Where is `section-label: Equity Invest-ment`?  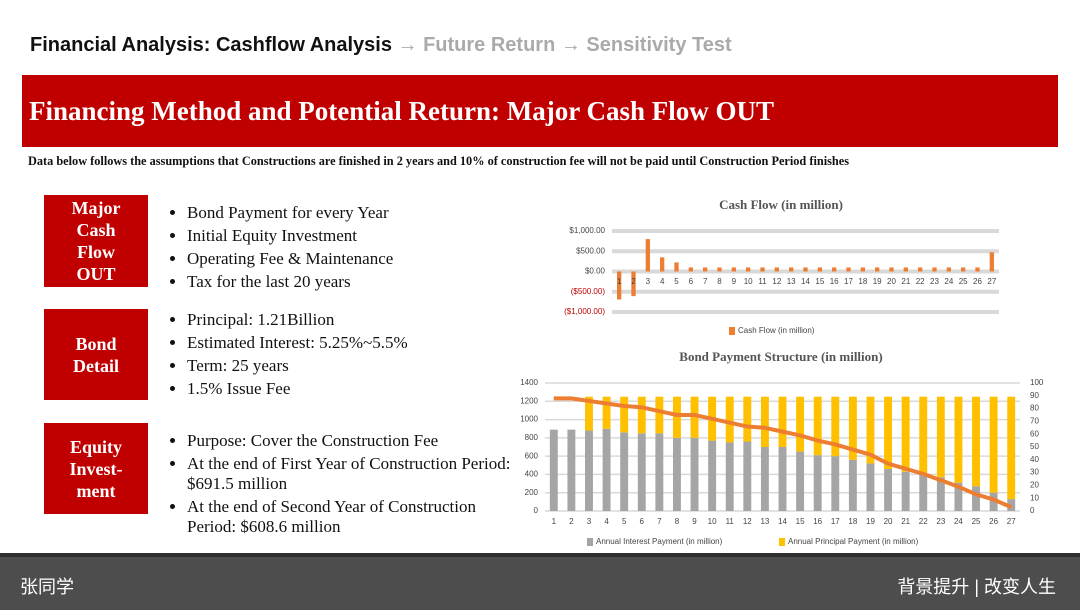
section-label: Equity Invest-ment is located at coordinates (96, 468).